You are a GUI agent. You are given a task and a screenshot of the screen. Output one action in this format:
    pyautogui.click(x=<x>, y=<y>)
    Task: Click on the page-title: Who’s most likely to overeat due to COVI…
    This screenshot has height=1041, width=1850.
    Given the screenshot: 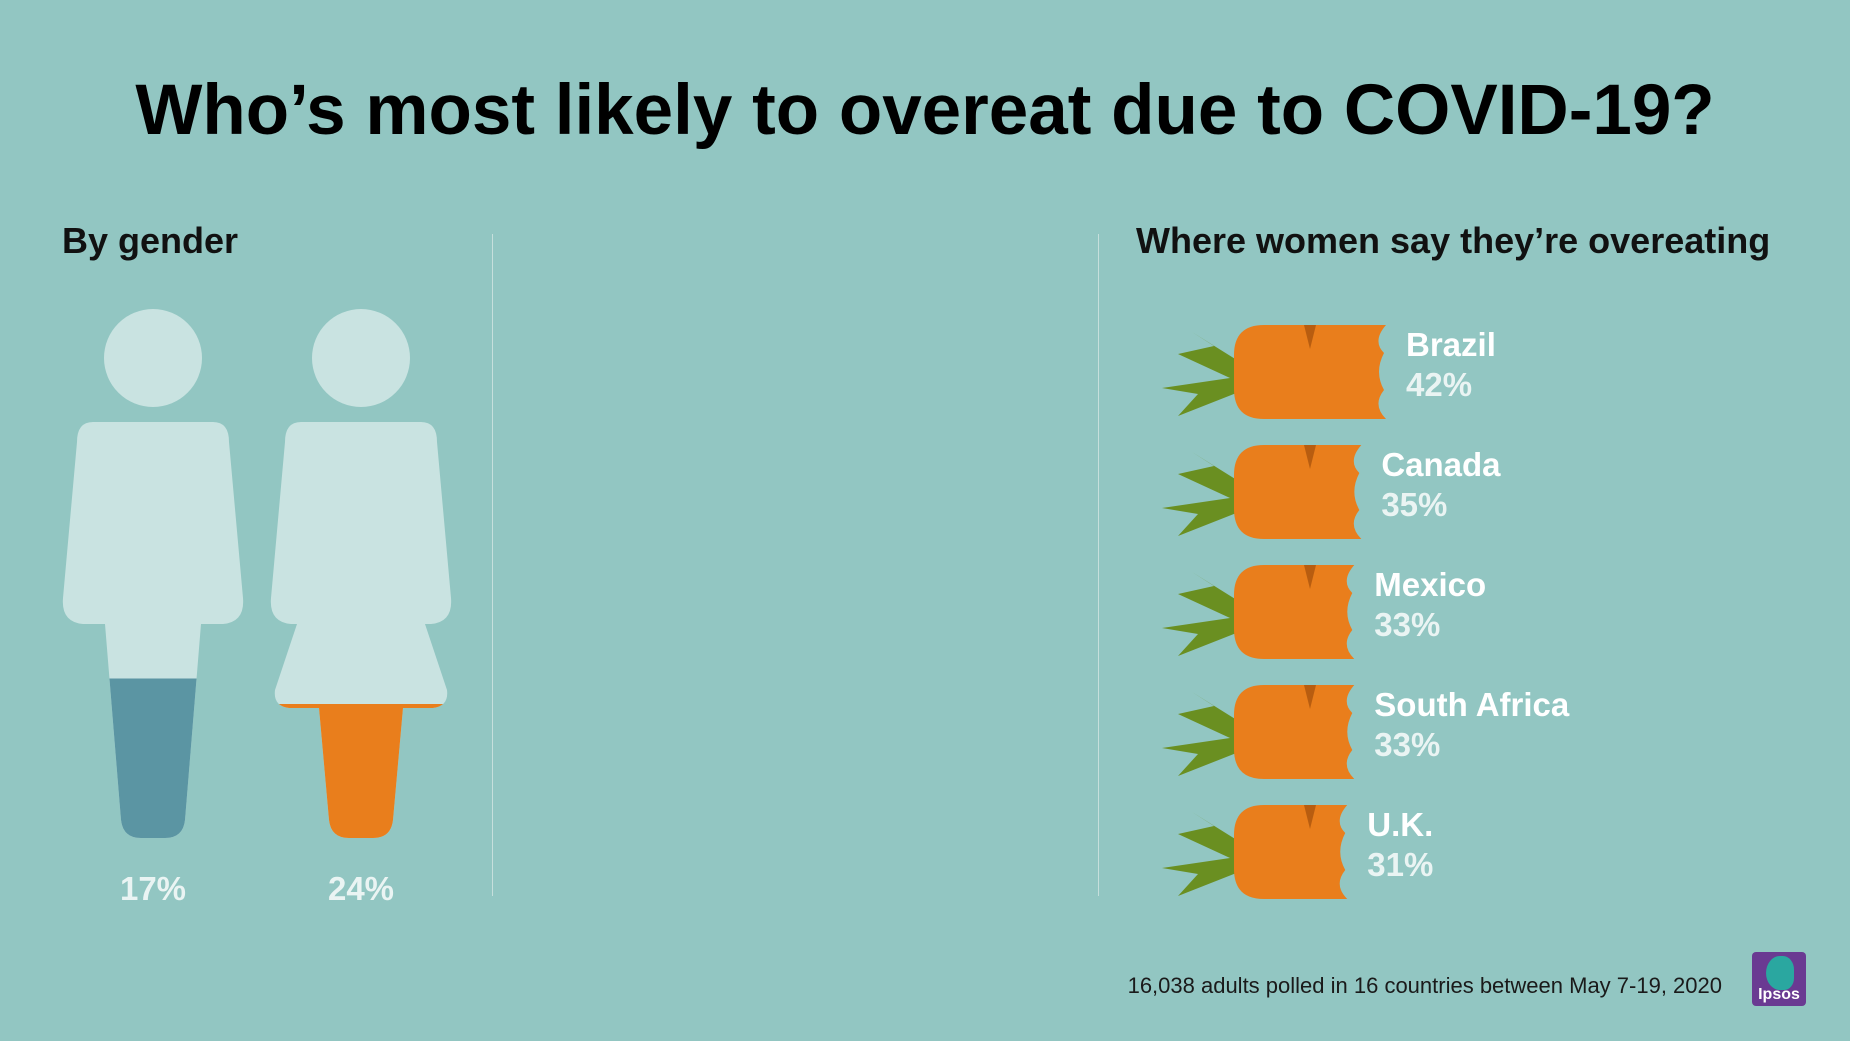 What is the action you would take?
    pyautogui.click(x=925, y=110)
    